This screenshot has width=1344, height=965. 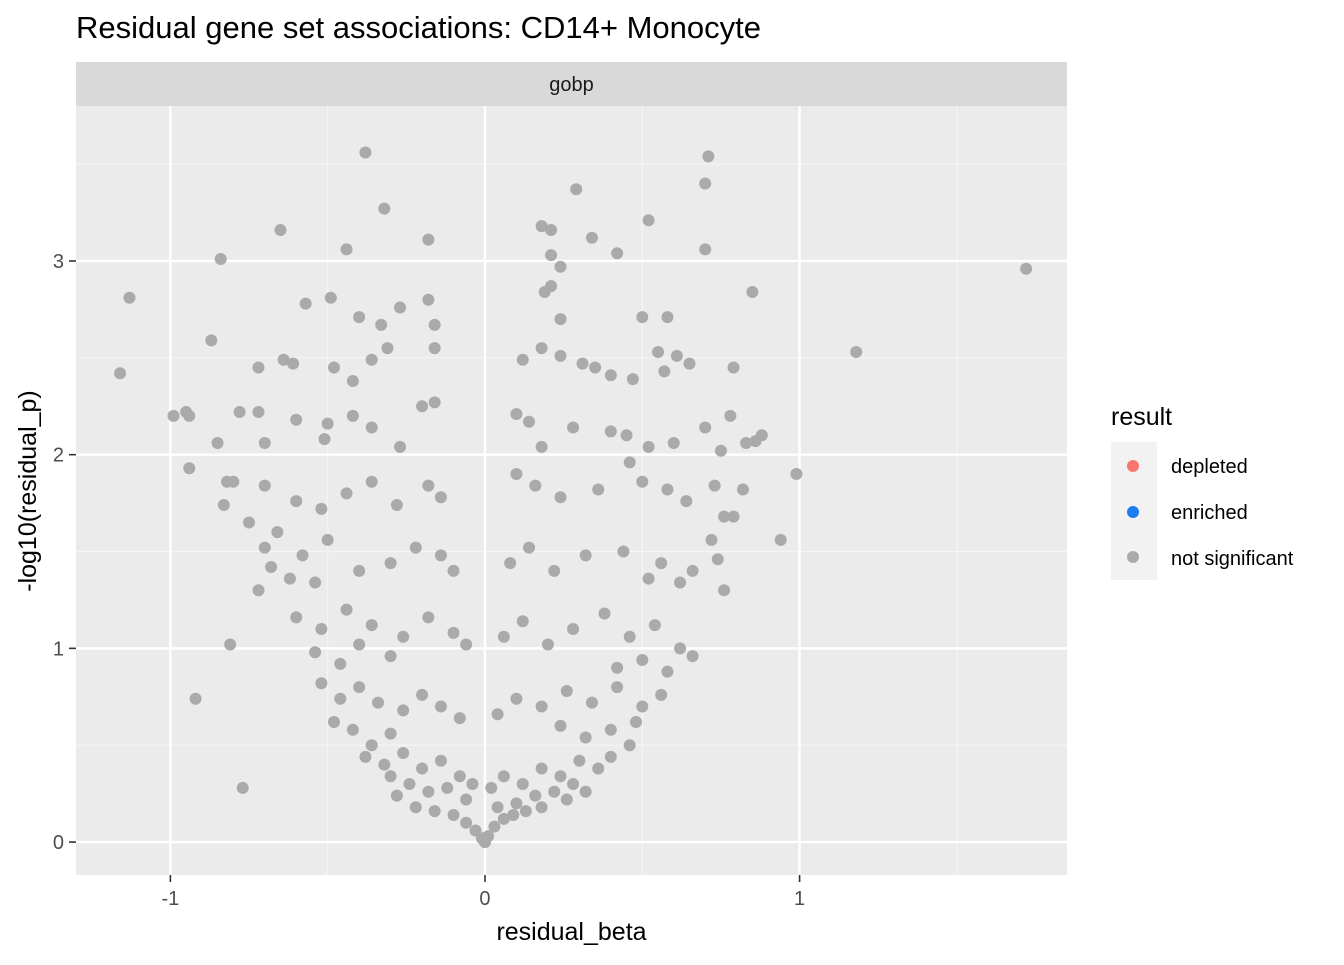 What do you see at coordinates (1202, 491) in the screenshot?
I see `legend: result depleted enriched not significant` at bounding box center [1202, 491].